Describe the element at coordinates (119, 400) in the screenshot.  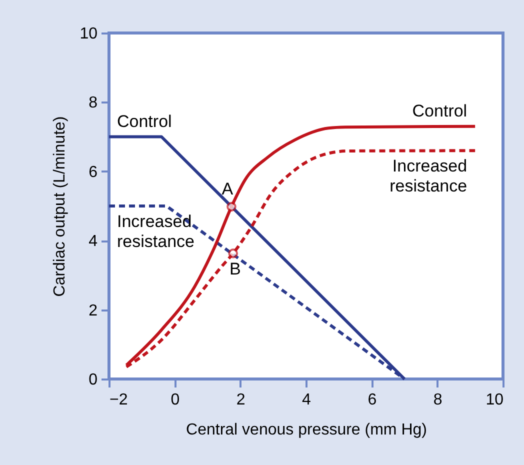
I see `x-tick-label: −2` at that location.